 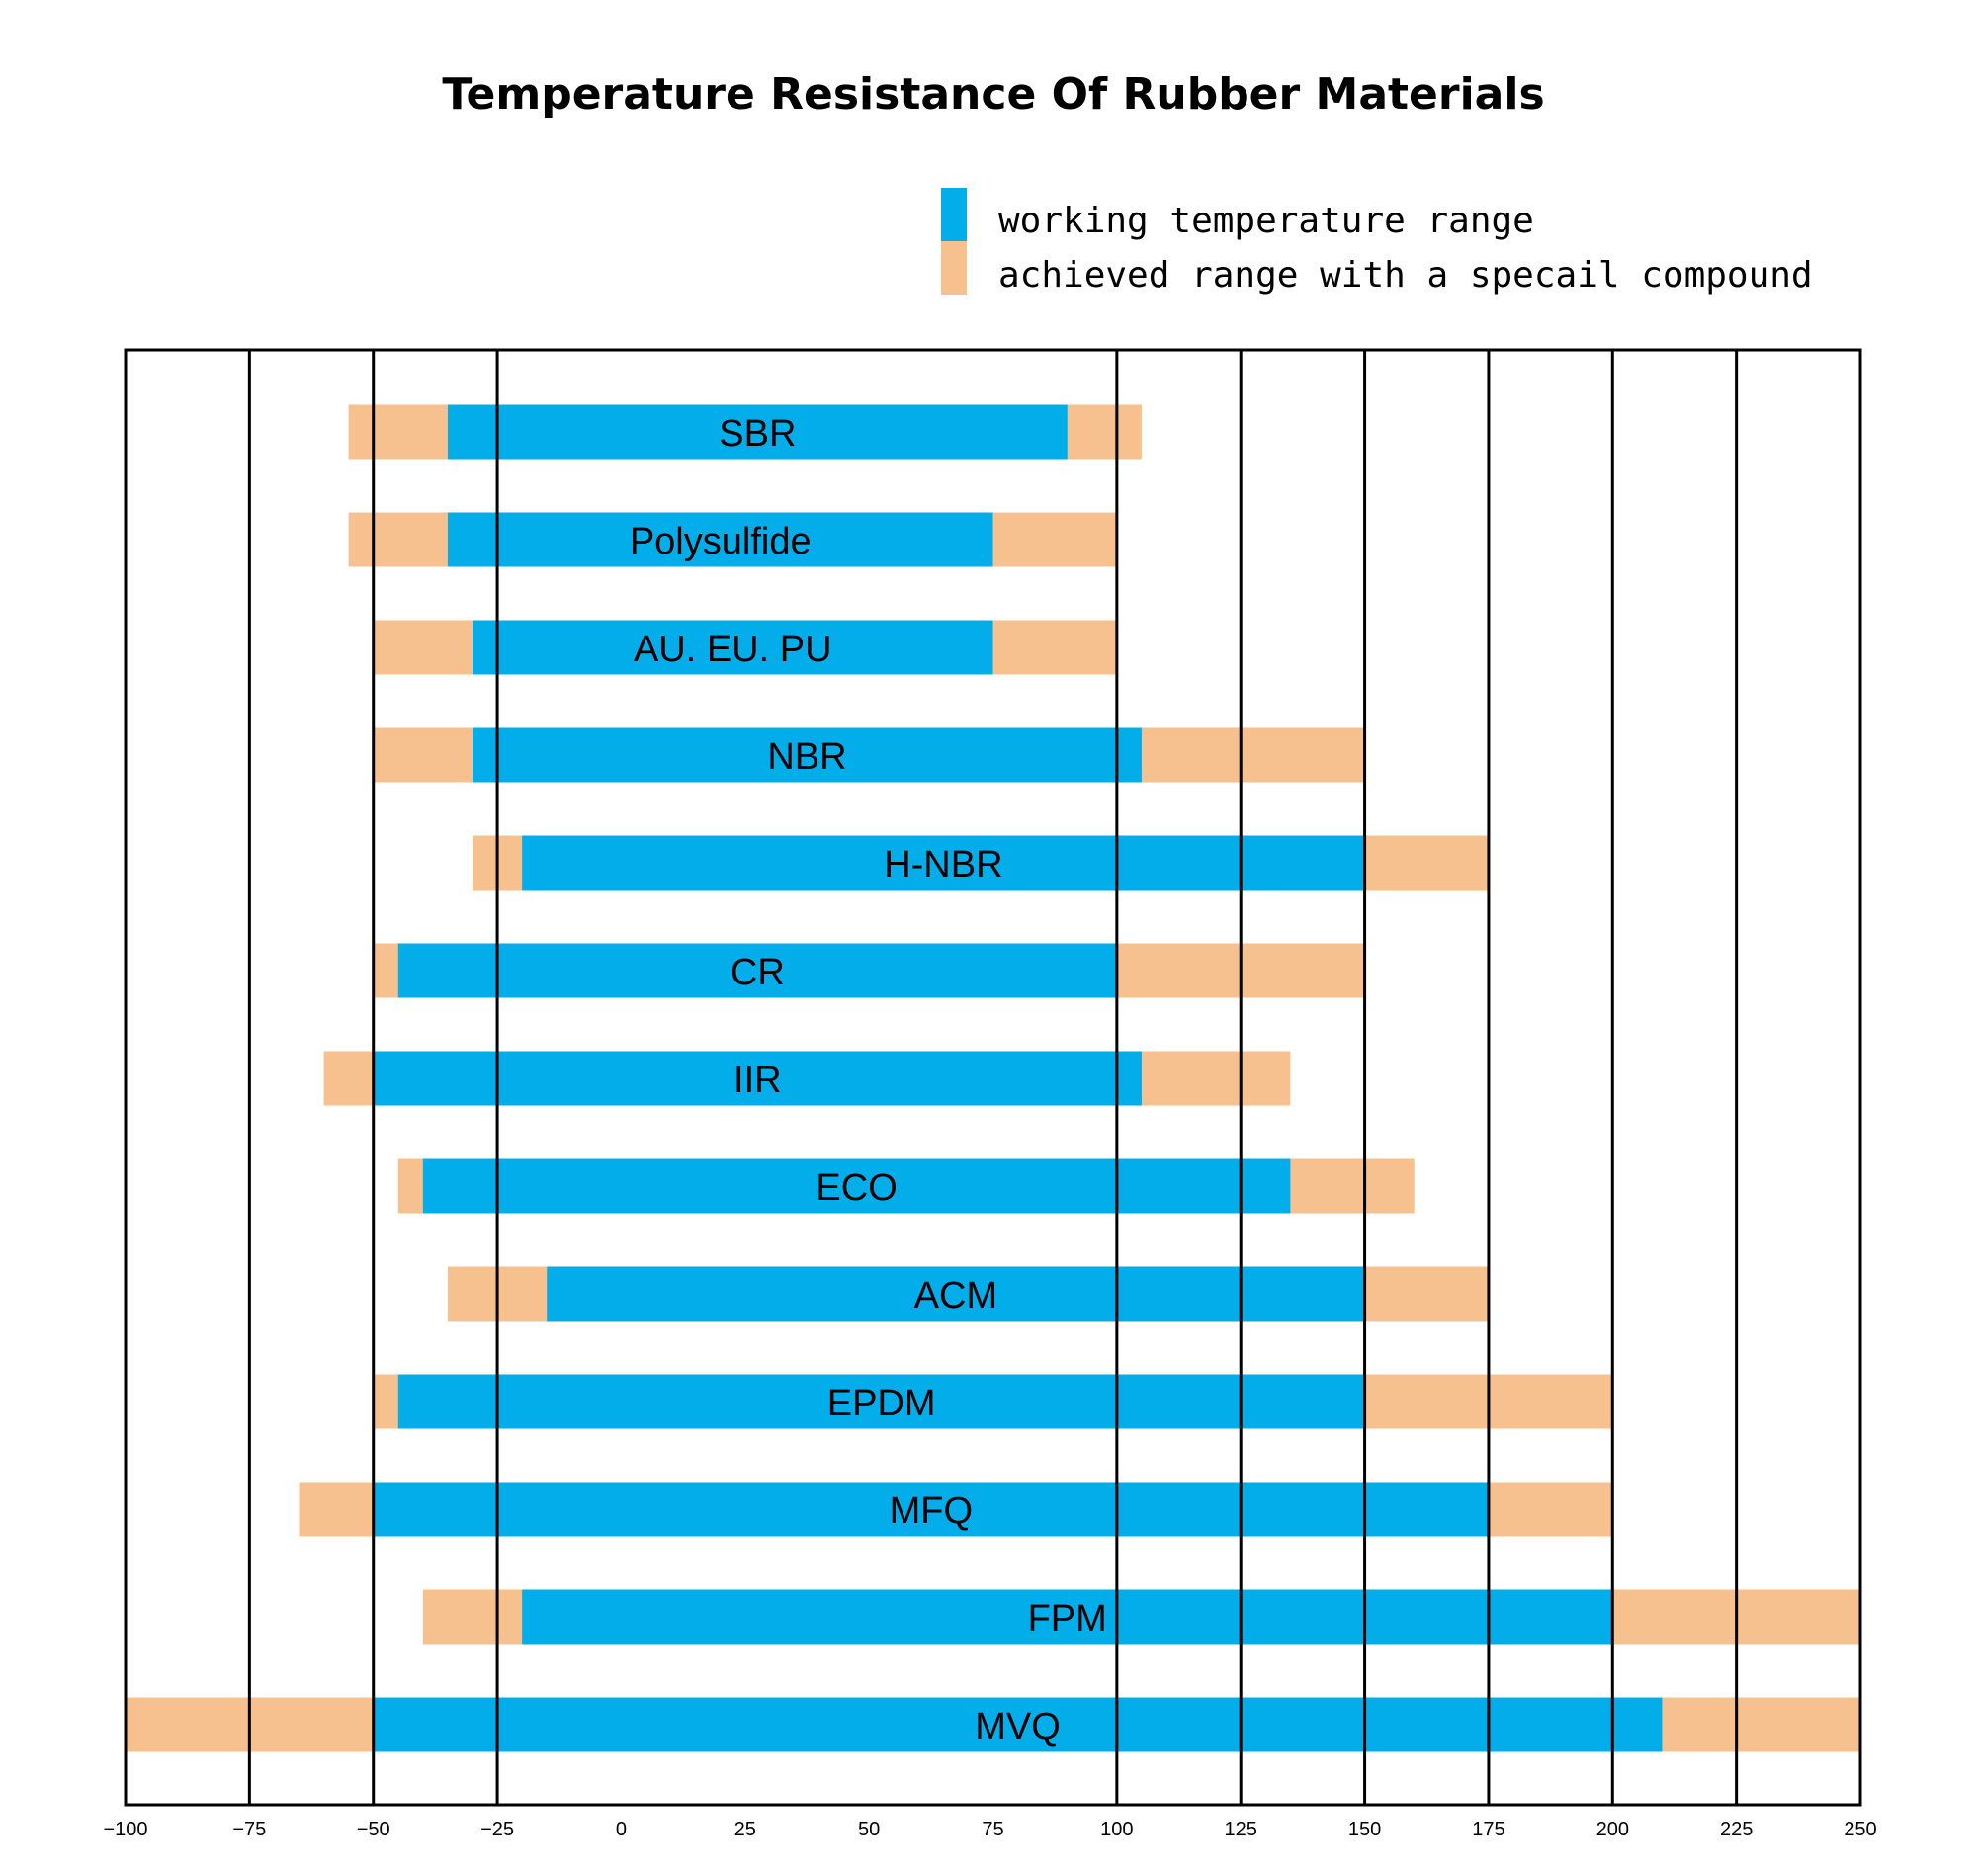 I want to click on x-tick-label: 150, so click(x=1365, y=1829).